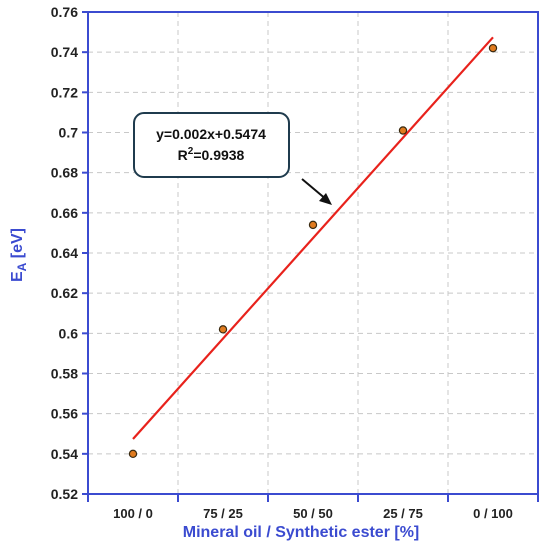  I want to click on equation-text: y=0.002x+0.5474, so click(211, 134).